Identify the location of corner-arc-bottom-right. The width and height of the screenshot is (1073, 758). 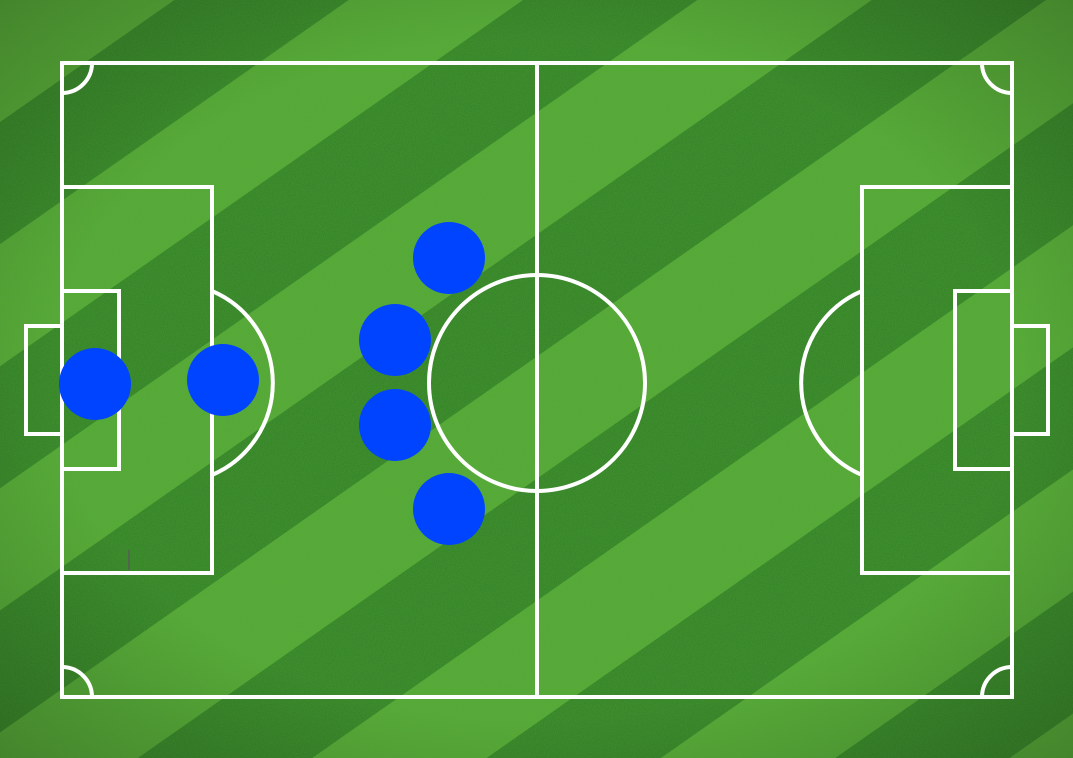
(996, 681).